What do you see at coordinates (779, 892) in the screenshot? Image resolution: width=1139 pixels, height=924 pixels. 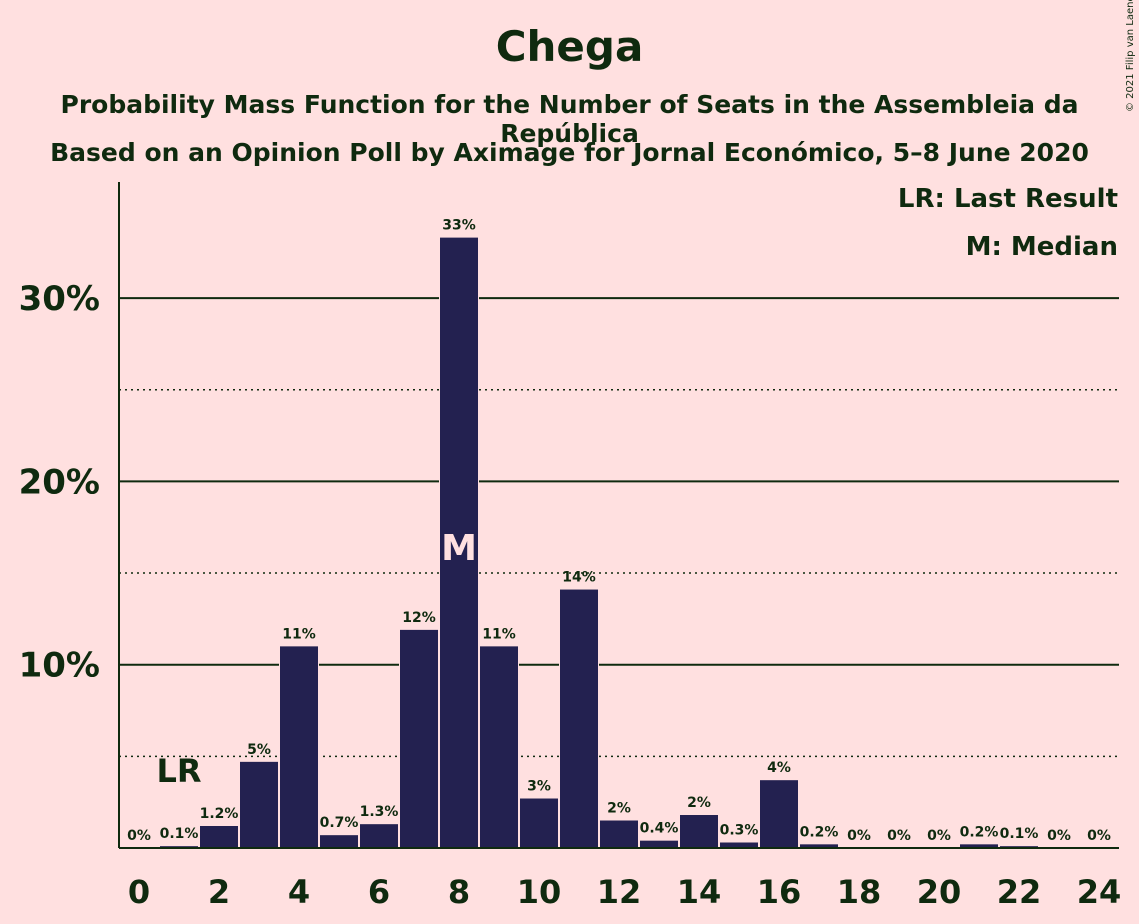 I see `x-tick-label: 16` at bounding box center [779, 892].